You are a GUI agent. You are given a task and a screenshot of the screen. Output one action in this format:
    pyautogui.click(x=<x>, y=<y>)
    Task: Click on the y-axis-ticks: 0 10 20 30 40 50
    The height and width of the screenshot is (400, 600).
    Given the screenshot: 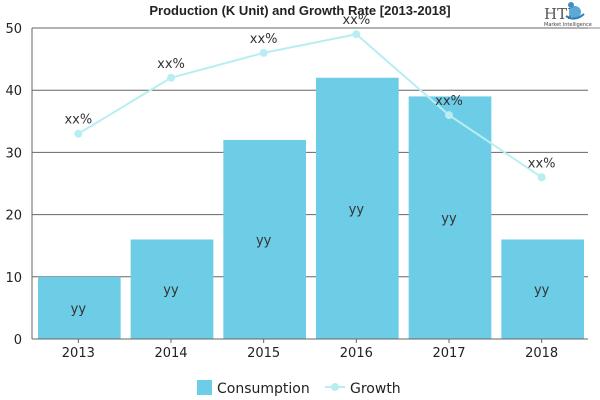 What is the action you would take?
    pyautogui.click(x=13, y=185)
    